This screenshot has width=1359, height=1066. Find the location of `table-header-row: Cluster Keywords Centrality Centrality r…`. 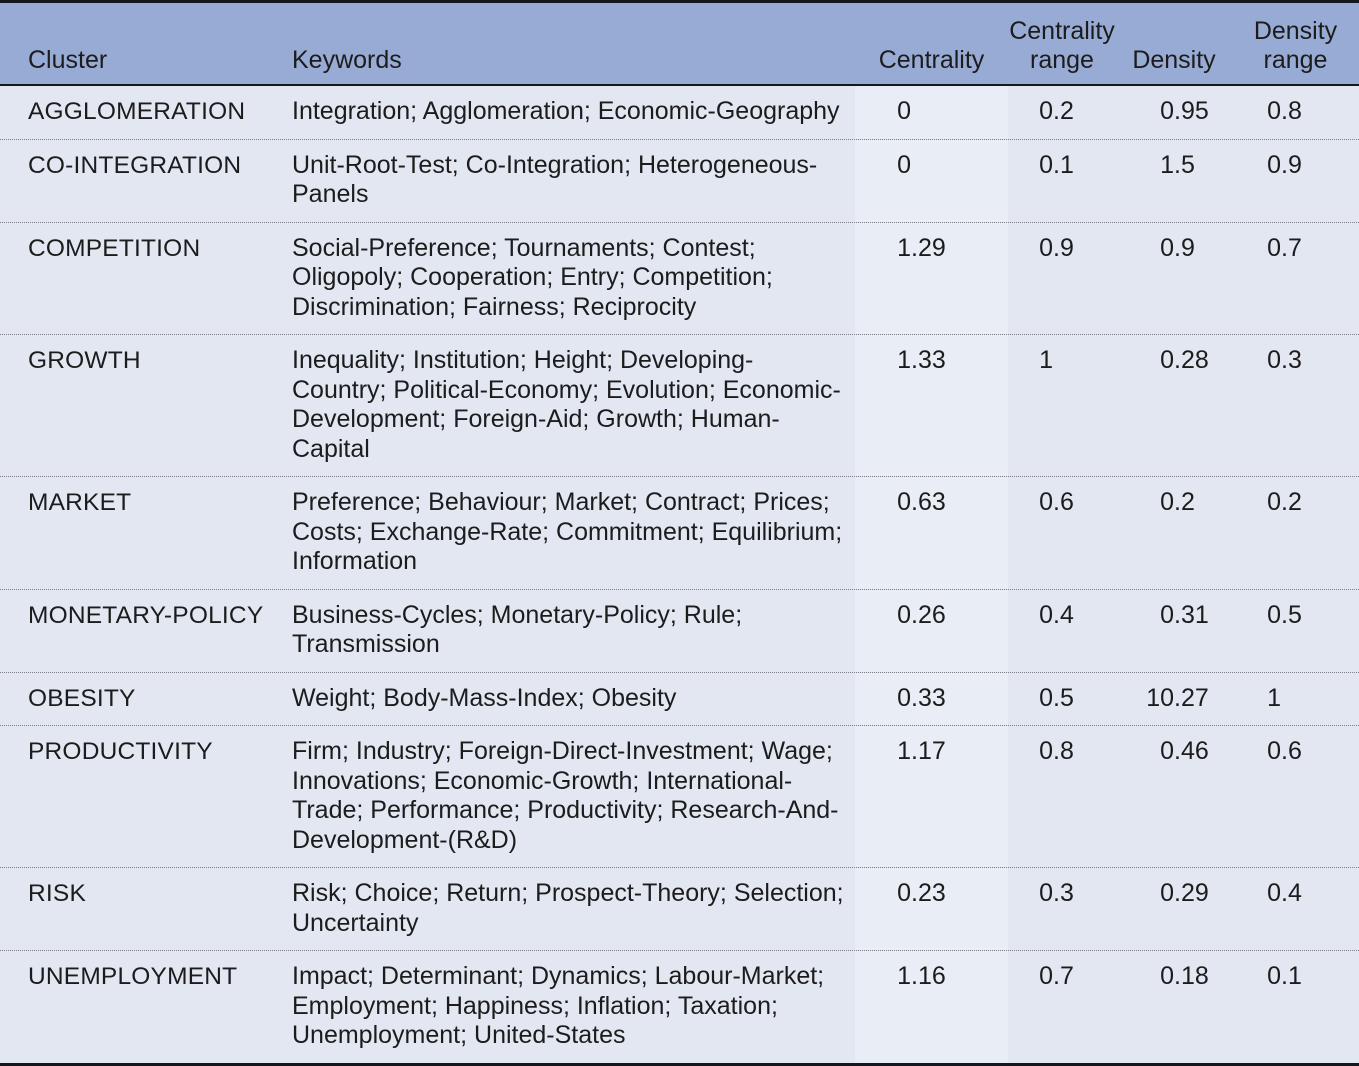

table-header-row: Cluster Keywords Centrality Centrality r… is located at coordinates (679, 43).